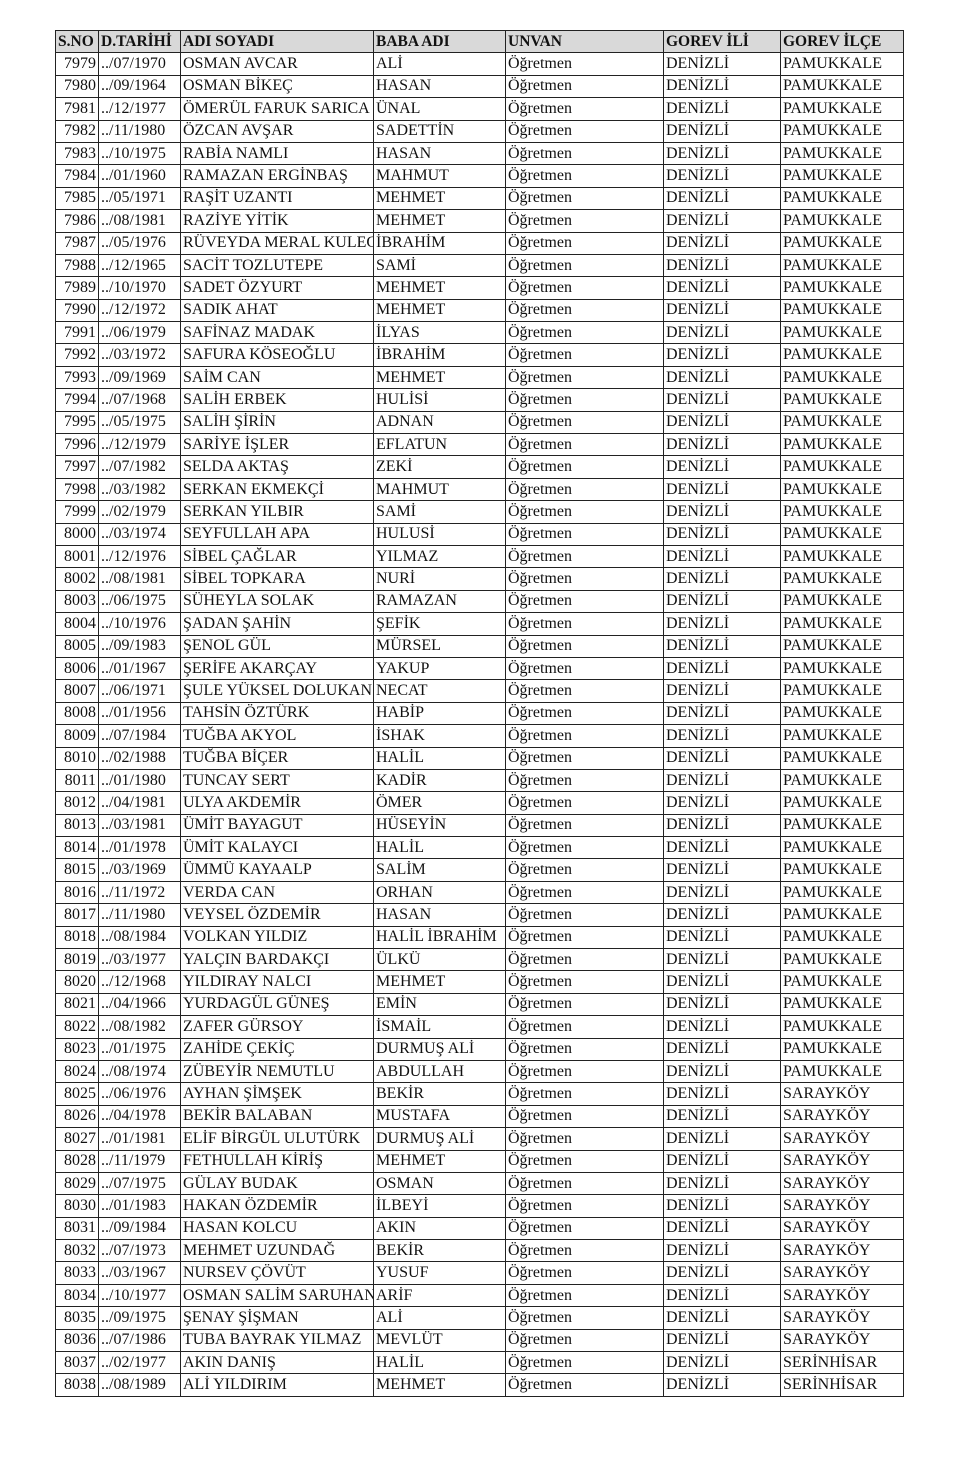 This screenshot has height=1470, width=960. What do you see at coordinates (139, 512) in the screenshot?
I see `cell-birth-date: ../02/1979` at bounding box center [139, 512].